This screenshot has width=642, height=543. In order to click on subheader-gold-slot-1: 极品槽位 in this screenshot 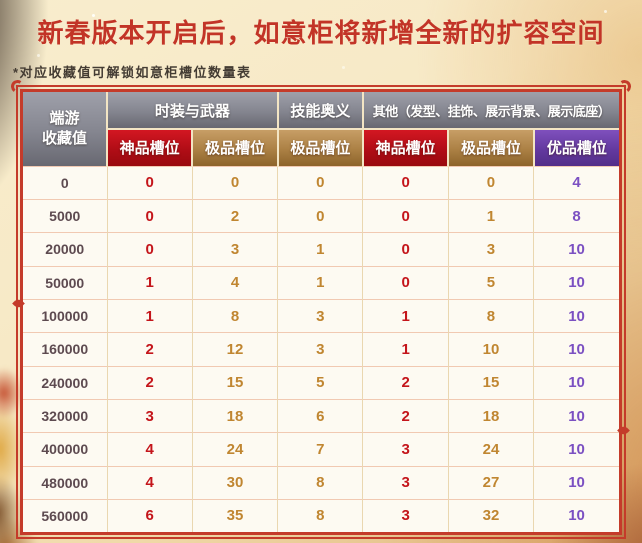, I will do `click(234, 147)`.